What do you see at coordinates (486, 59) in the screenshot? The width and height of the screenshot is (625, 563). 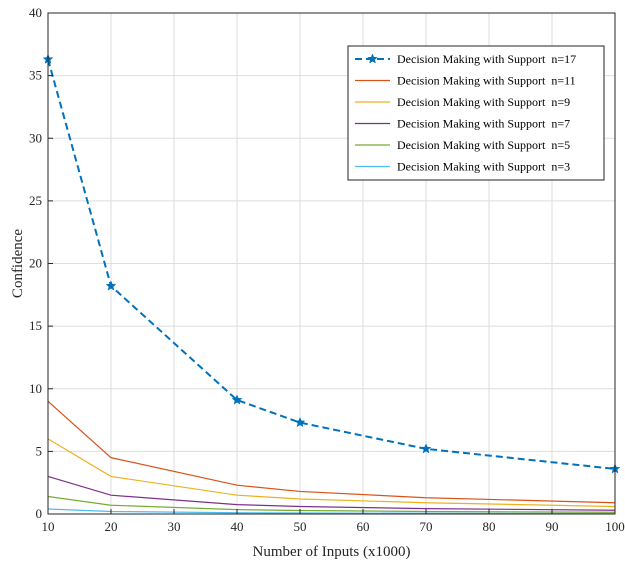 I see `legend-label: Decision Making with Support n=17` at bounding box center [486, 59].